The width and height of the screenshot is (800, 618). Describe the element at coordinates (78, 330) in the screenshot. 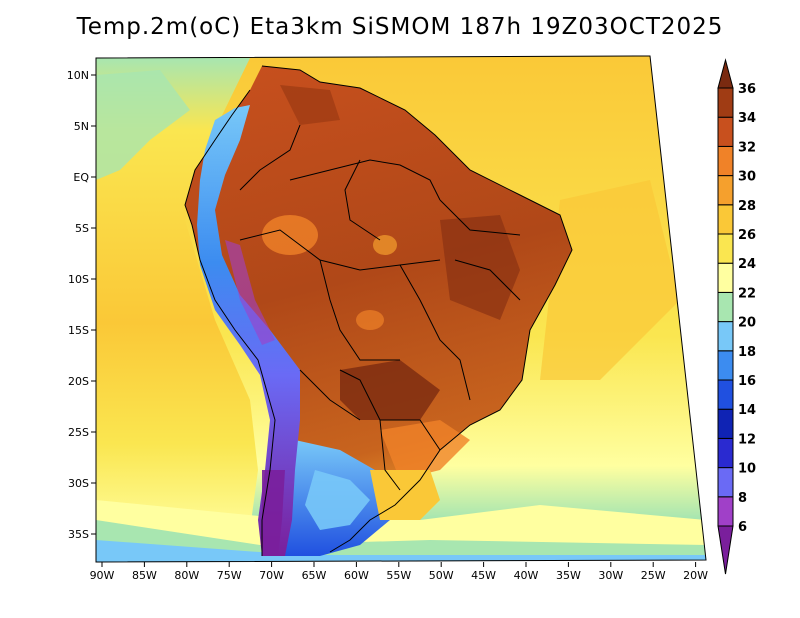

I see `lat-tick-label: 15S` at that location.